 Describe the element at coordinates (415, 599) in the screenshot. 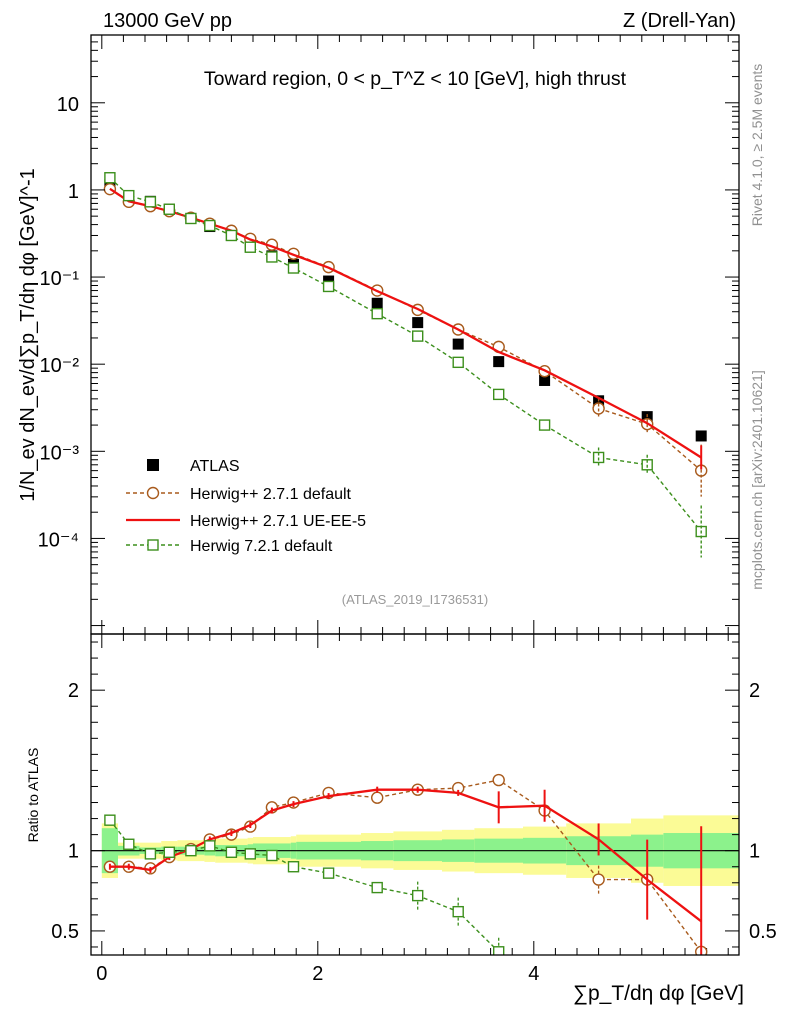

I see `analysis-label: (ATLAS_2019_I1736531)` at that location.